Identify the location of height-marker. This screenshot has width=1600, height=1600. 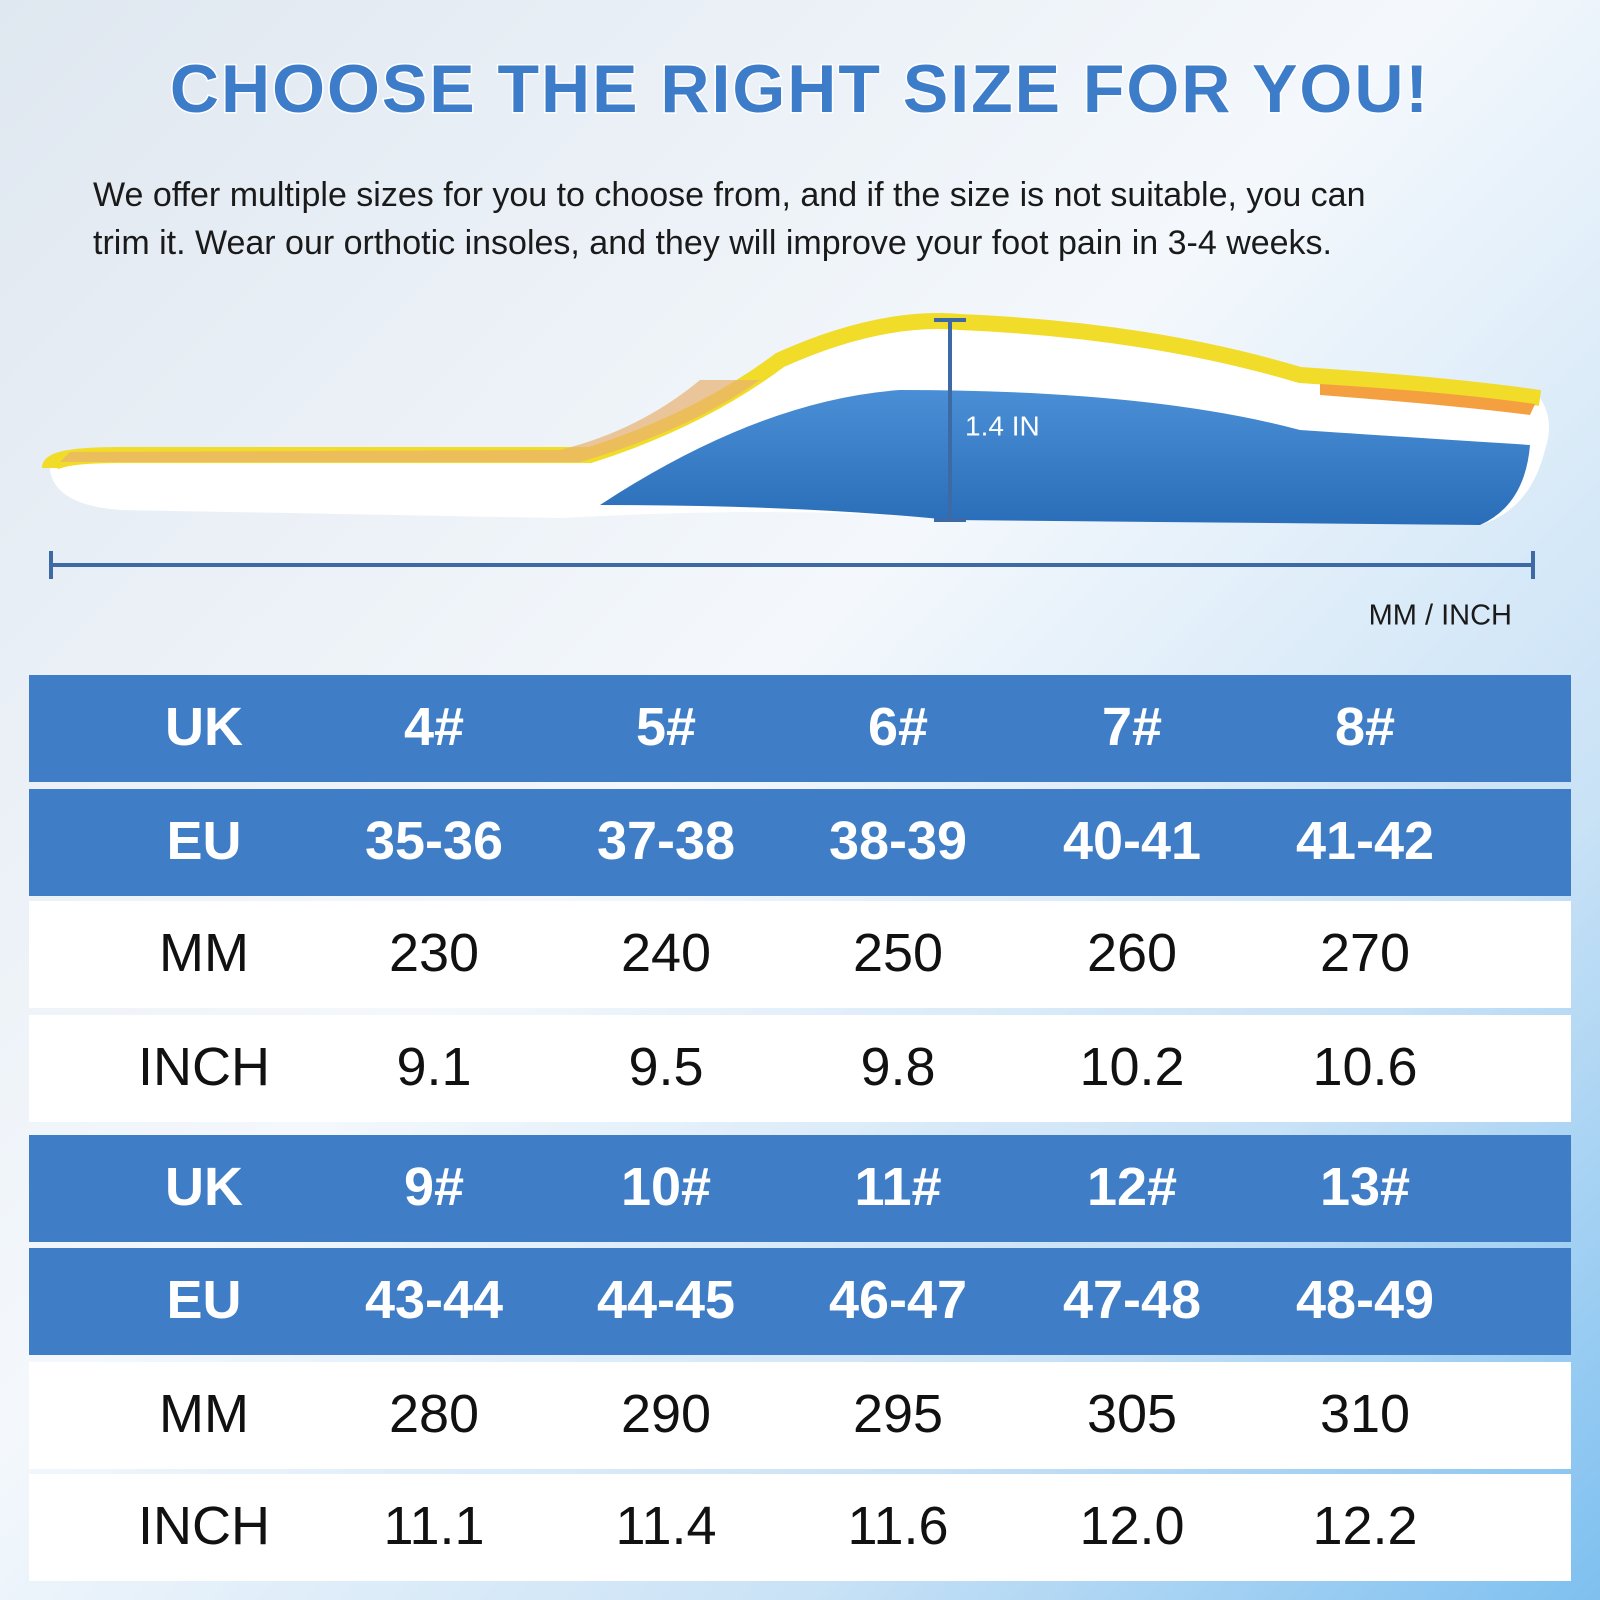
(950, 420).